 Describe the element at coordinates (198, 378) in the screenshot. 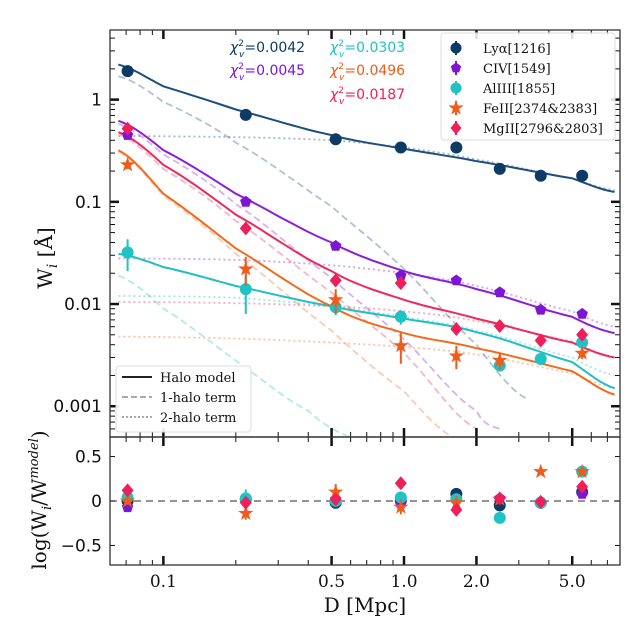

I see `halo-model-legend-label: Halo model` at that location.